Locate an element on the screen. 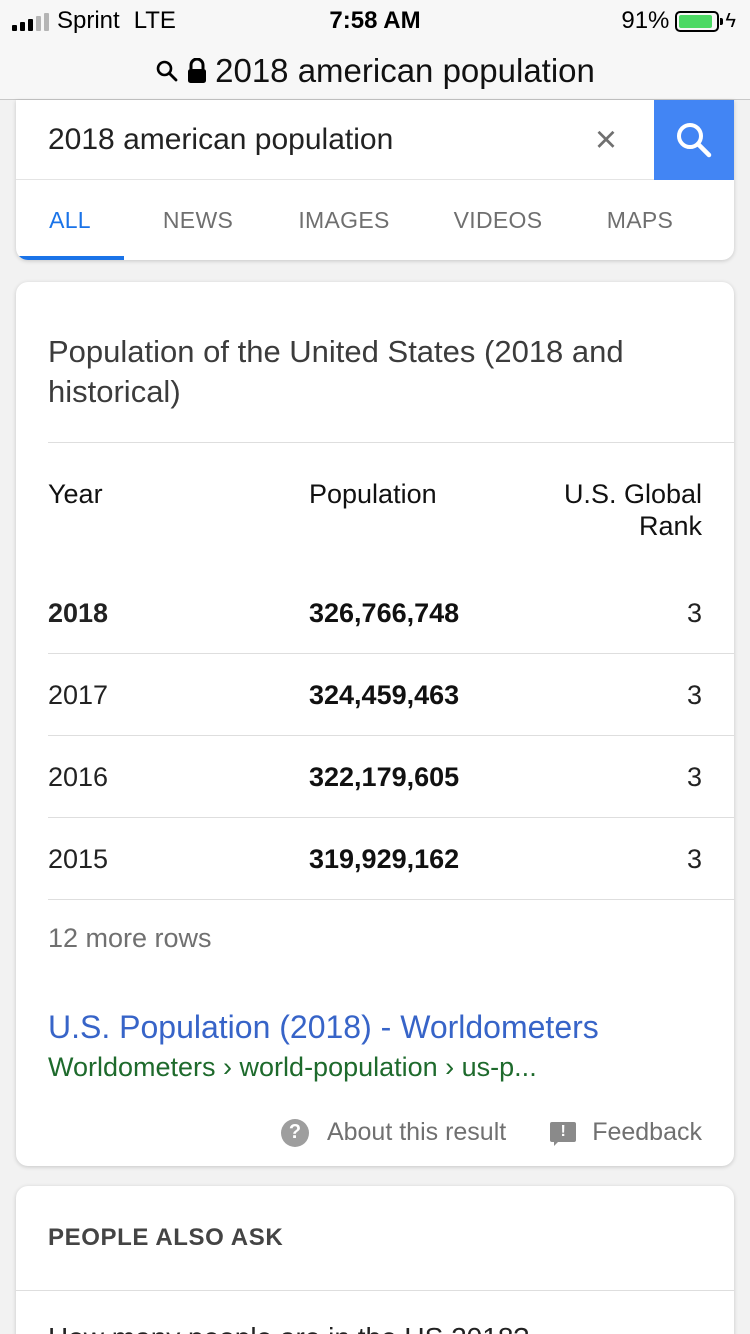  chevron-down-icon: ⌄ is located at coordinates (685, 1329).